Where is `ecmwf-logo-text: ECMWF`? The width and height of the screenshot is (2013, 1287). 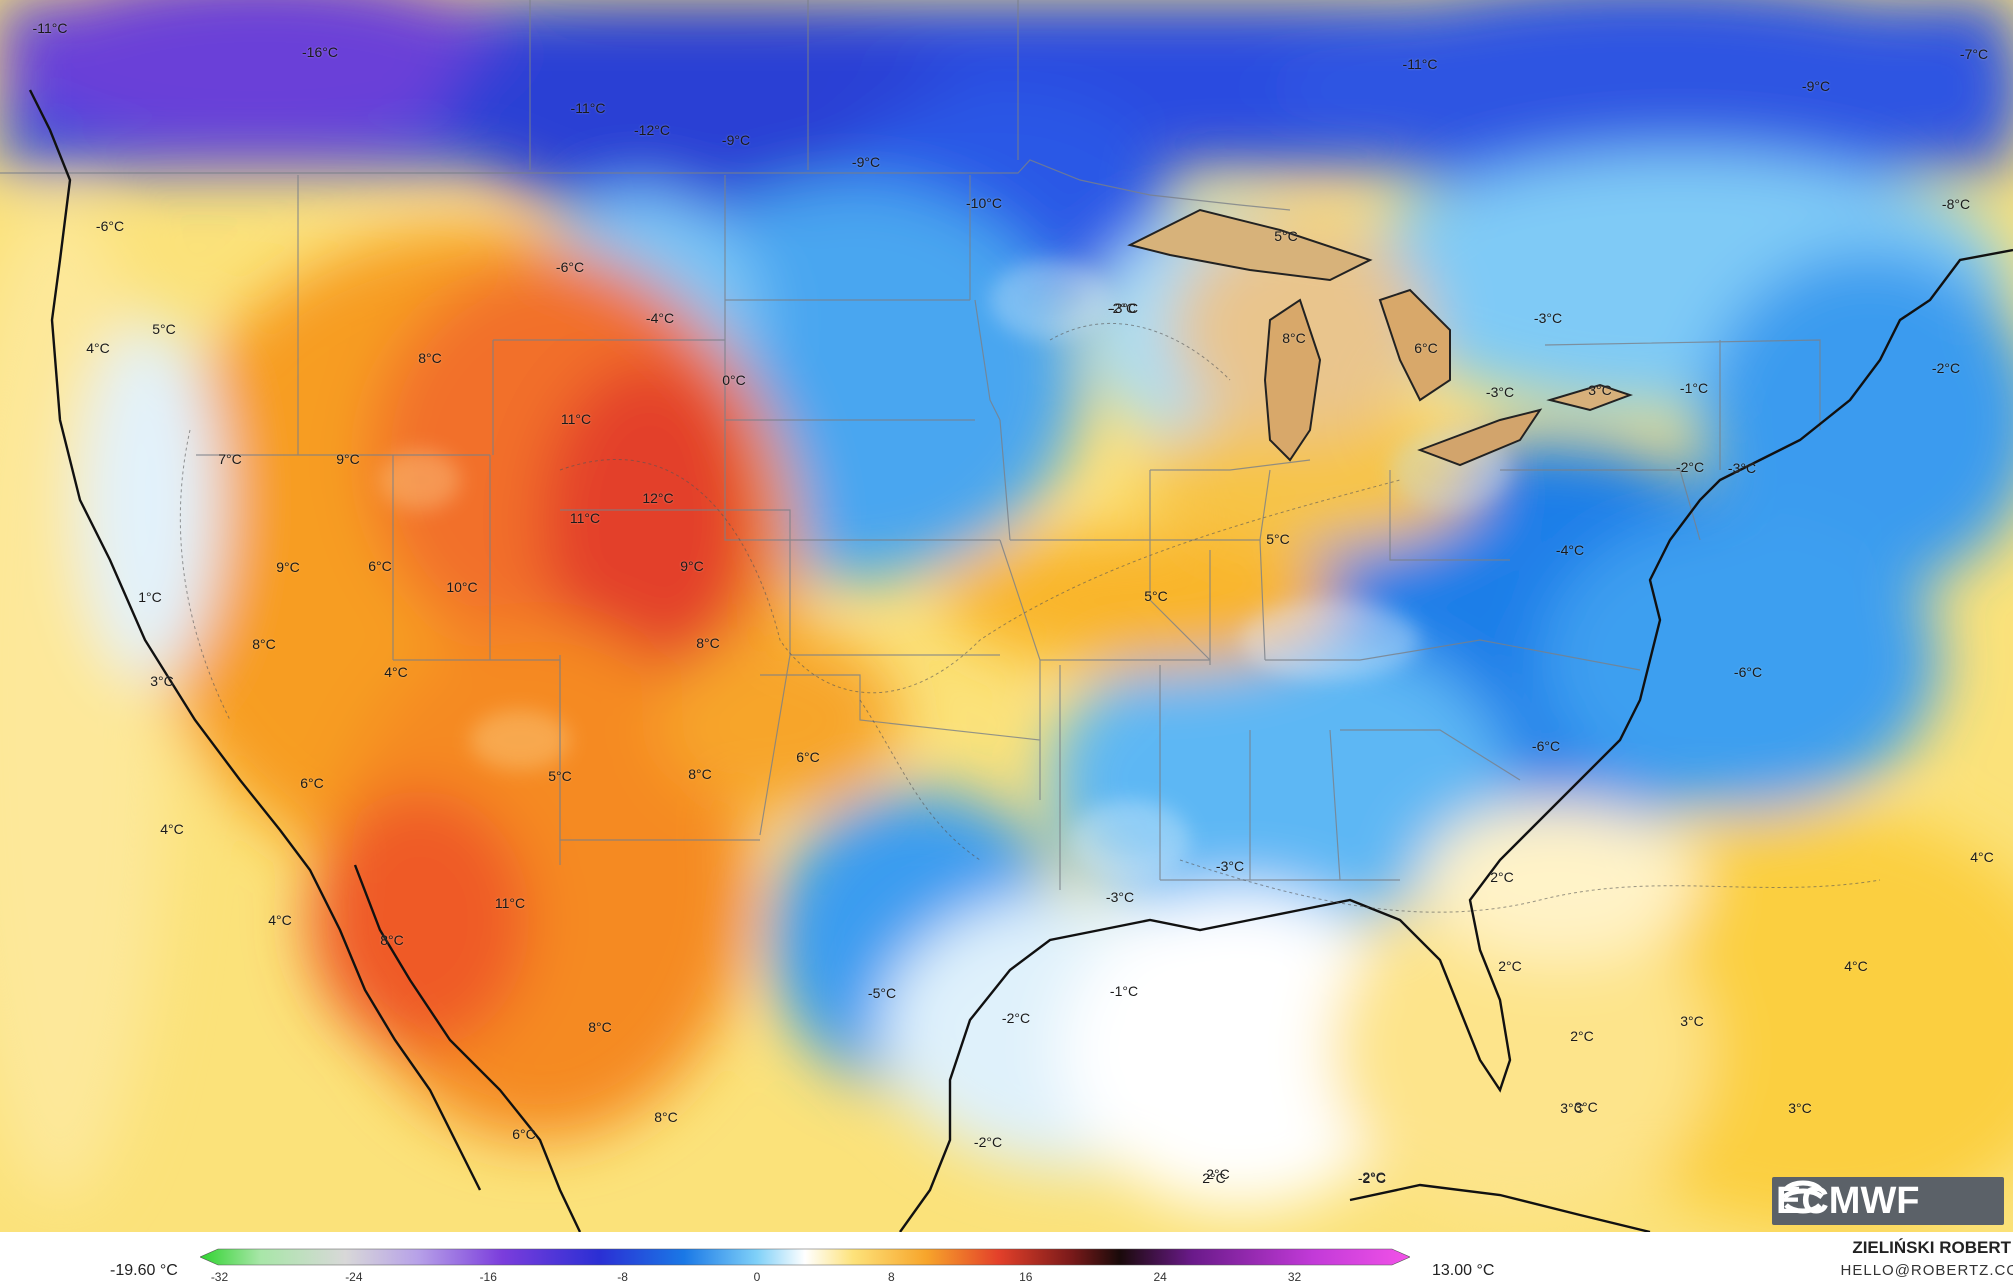
ecmwf-logo-text: ECMWF is located at coordinates (1848, 1200).